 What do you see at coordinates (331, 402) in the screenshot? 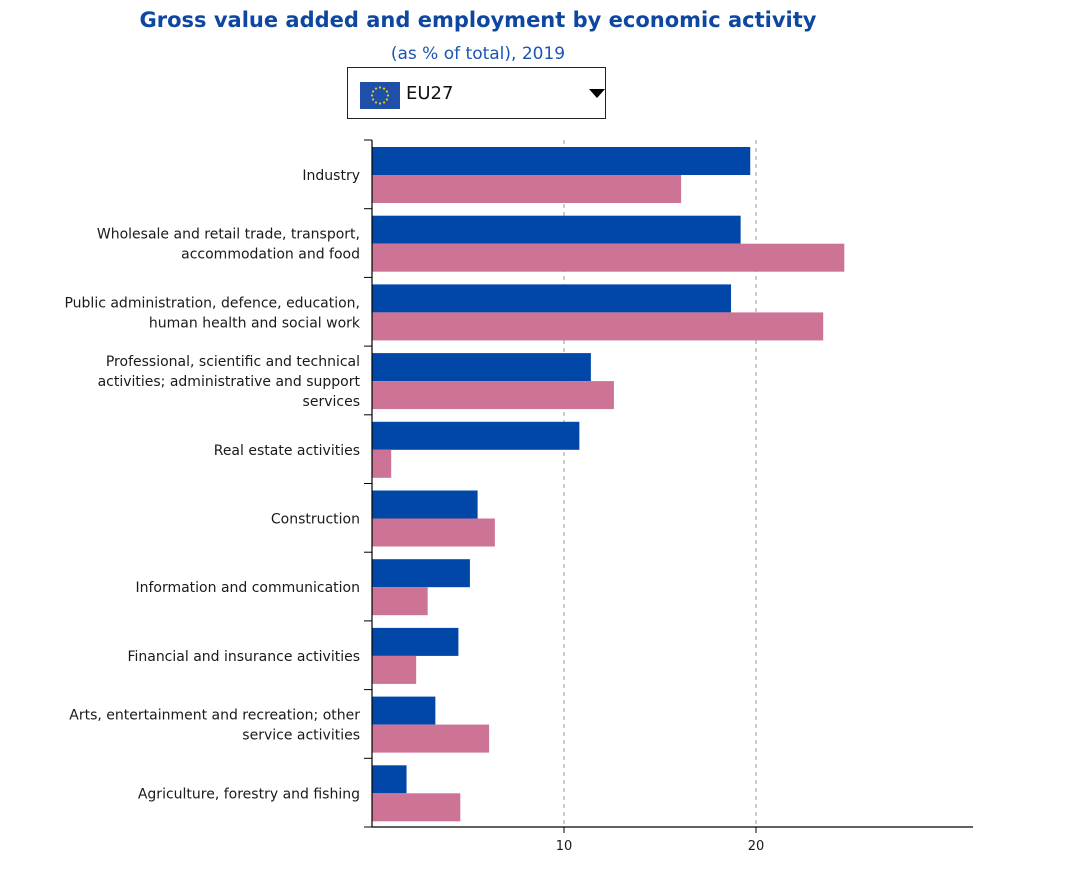
I see `category-label: services` at bounding box center [331, 402].